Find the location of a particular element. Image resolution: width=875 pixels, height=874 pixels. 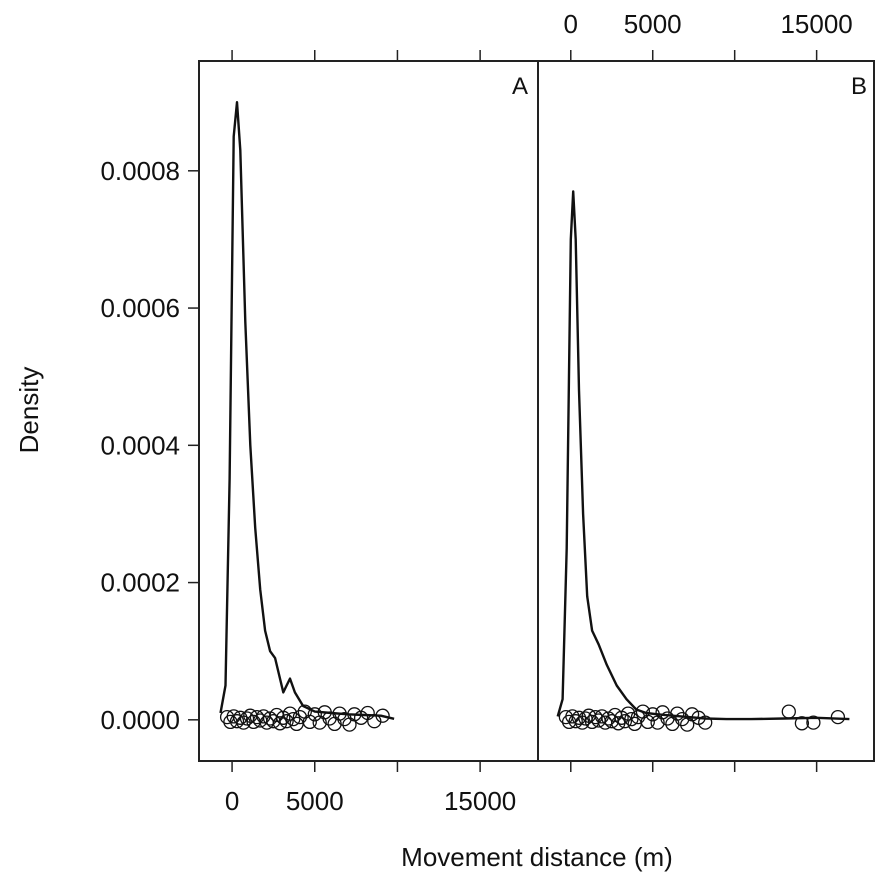

y-axis-label: Density is located at coordinates (29, 410).